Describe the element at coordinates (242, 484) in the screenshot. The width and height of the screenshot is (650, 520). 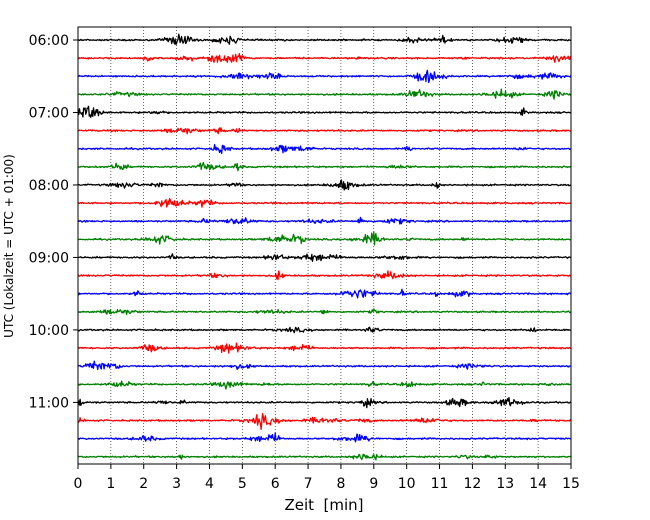
I see `x-tick-label: 5` at that location.